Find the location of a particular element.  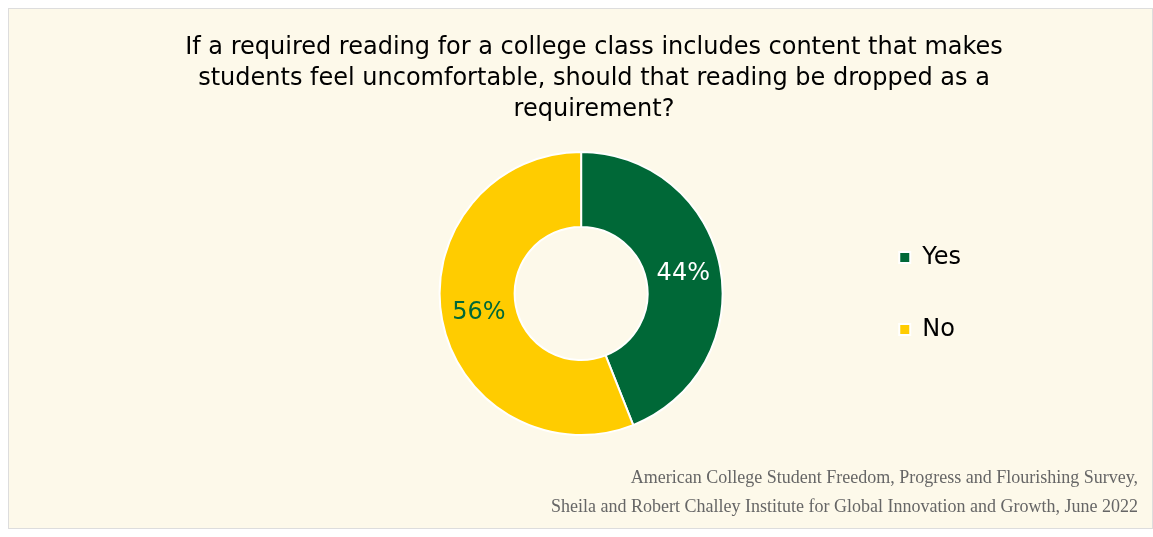

legend-label: Yes is located at coordinates (941, 255).